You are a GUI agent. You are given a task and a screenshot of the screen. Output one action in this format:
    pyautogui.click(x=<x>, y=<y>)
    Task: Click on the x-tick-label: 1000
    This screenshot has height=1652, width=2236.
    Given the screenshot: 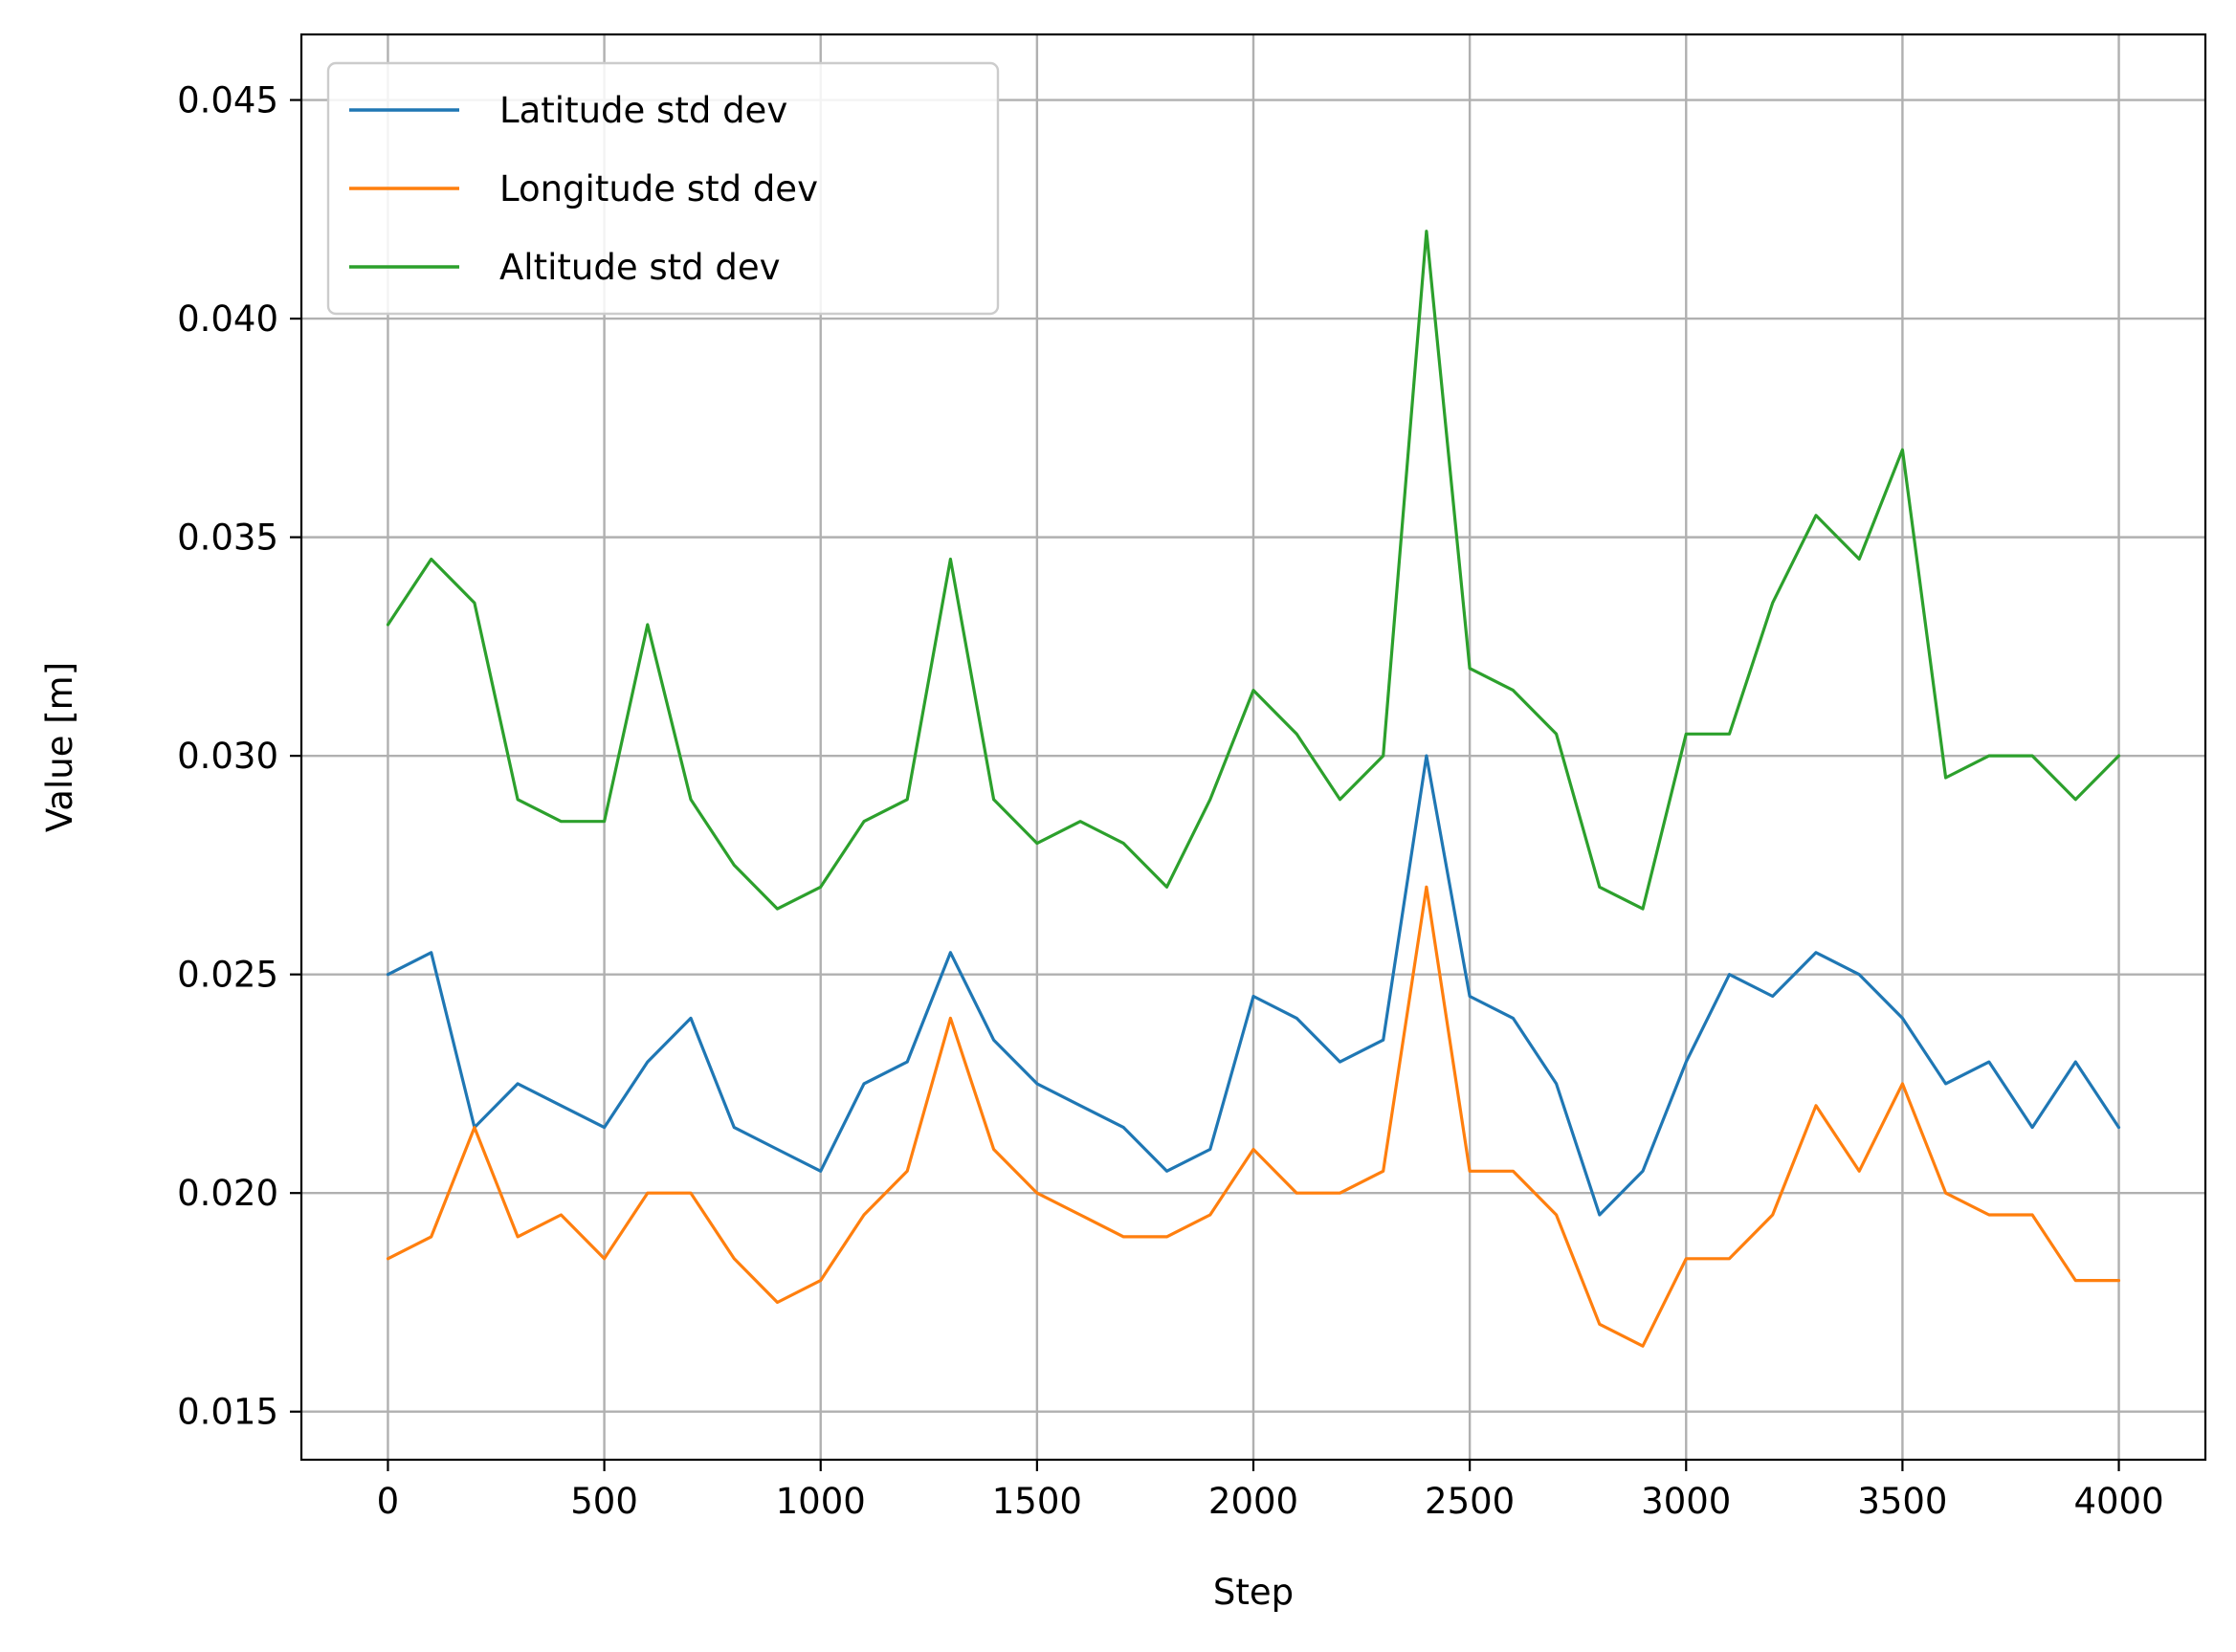 What is the action you would take?
    pyautogui.click(x=821, y=1501)
    